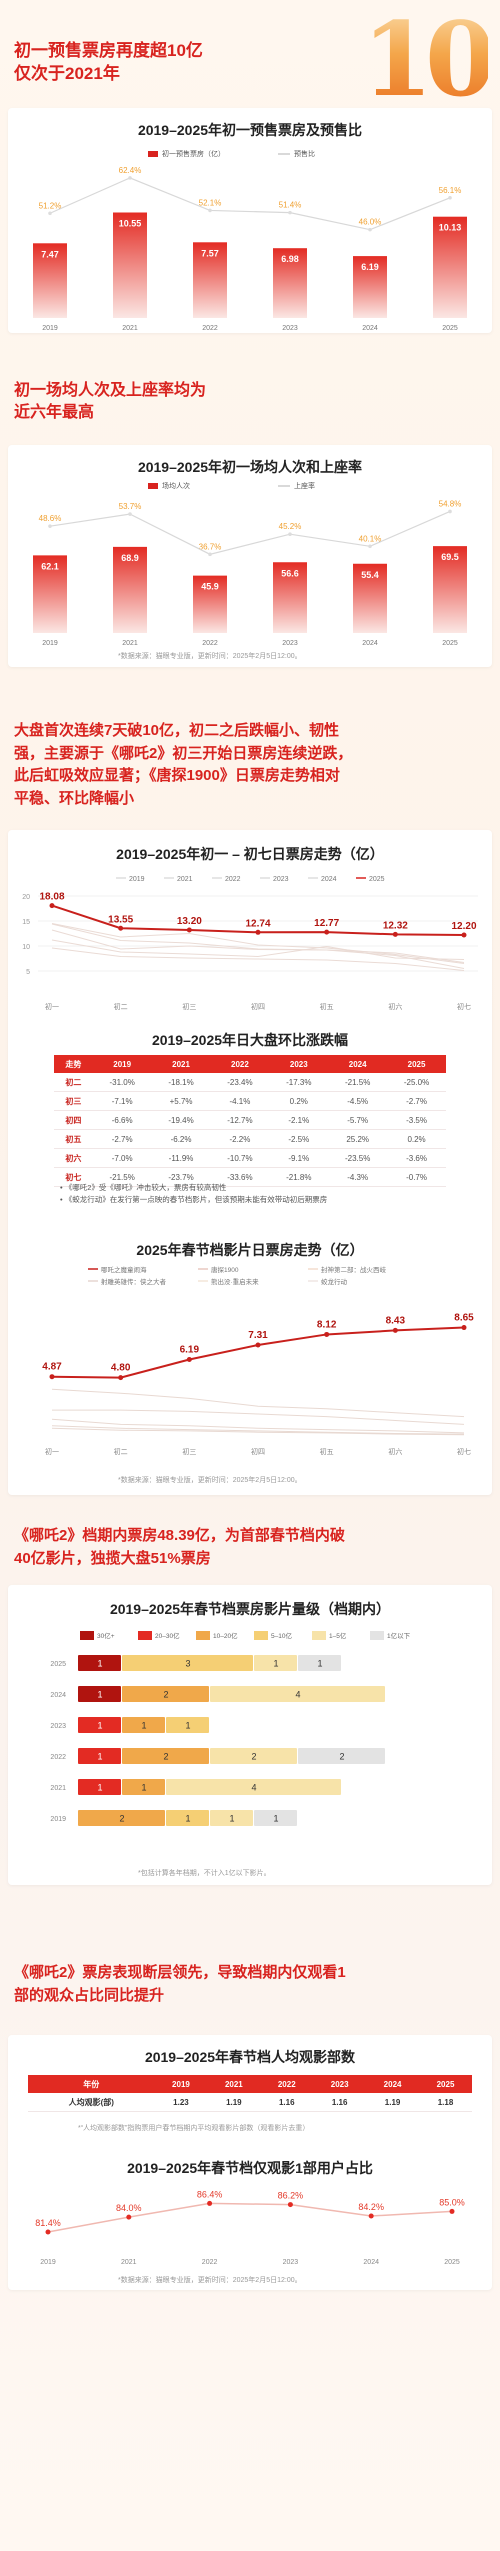 The width and height of the screenshot is (500, 2551). What do you see at coordinates (304, 153) in the screenshot?
I see `legend-label: 预售比` at bounding box center [304, 153].